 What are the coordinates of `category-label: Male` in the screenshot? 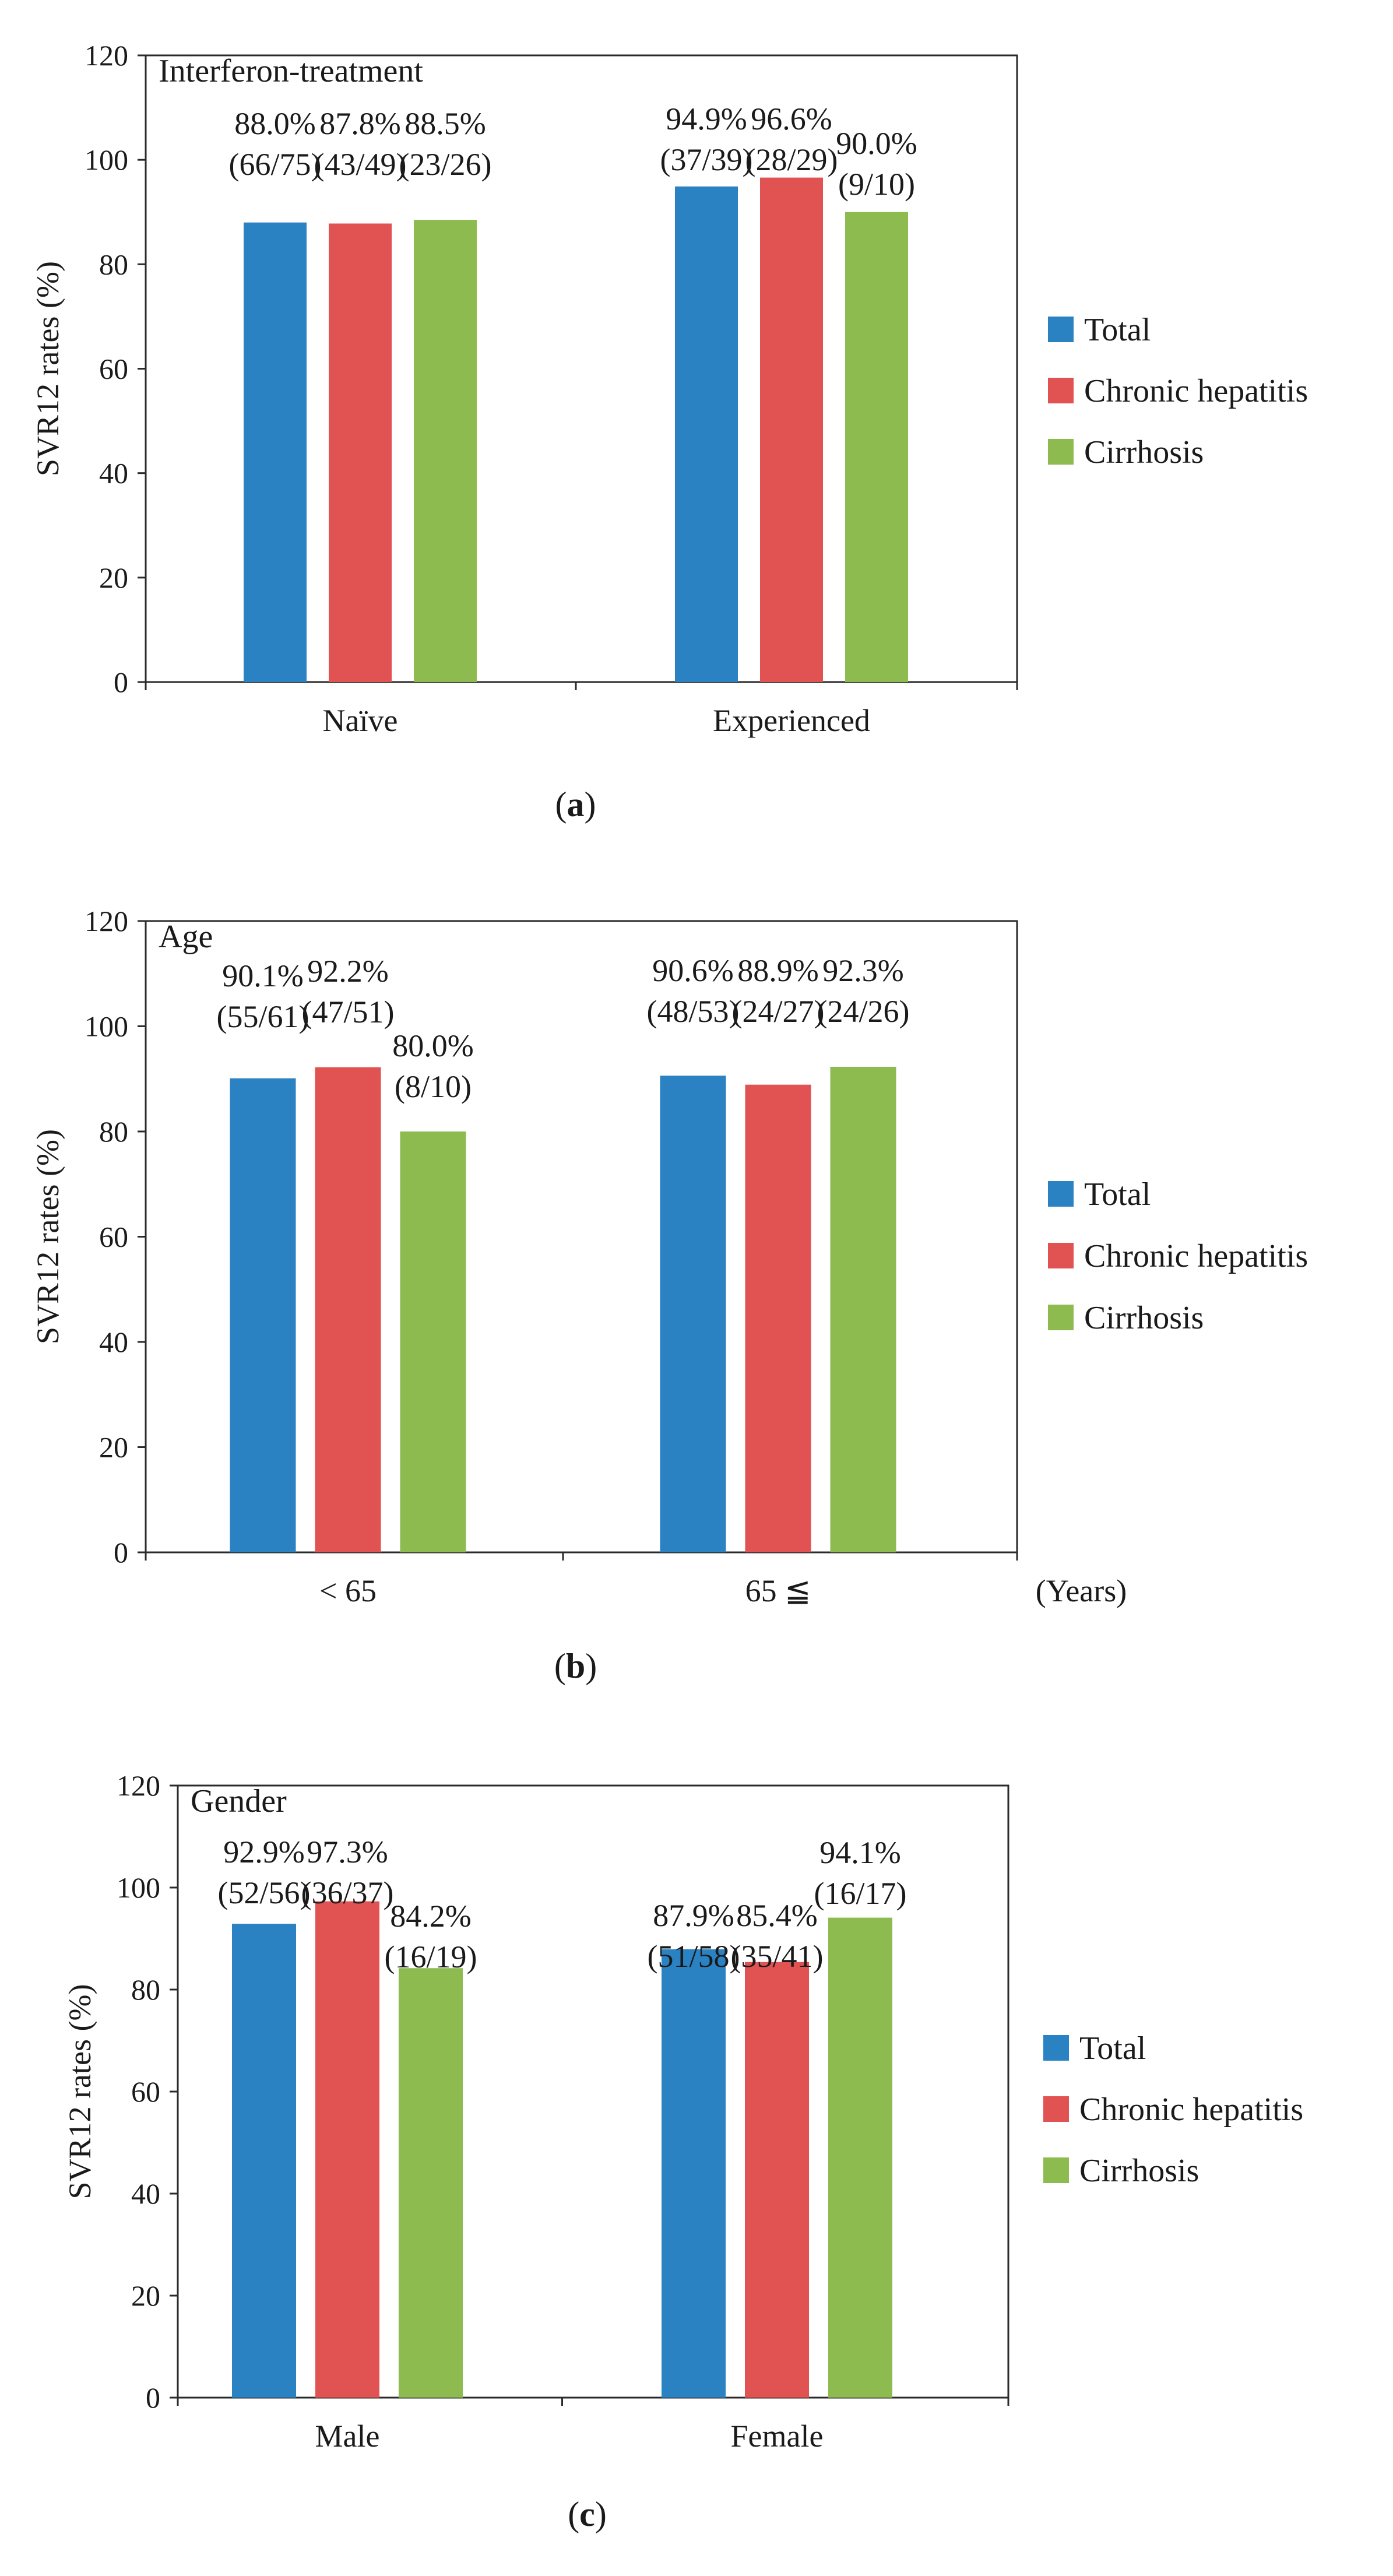 It's located at (347, 2436).